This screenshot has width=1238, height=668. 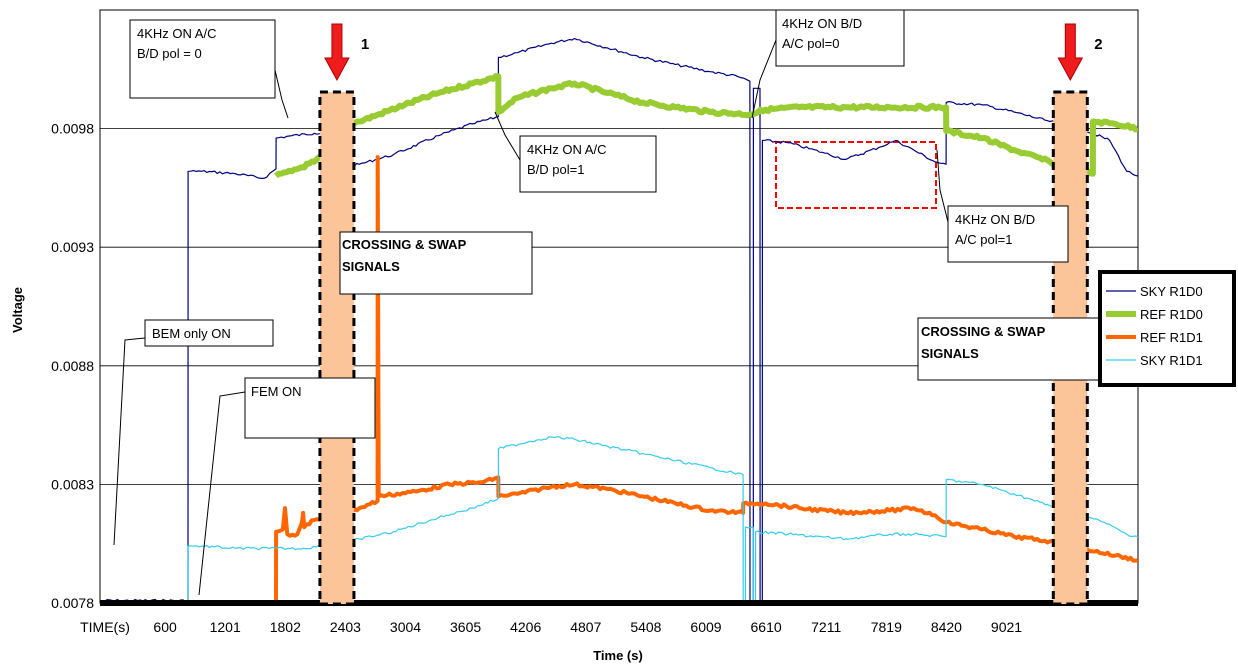 I want to click on x-tick-label: 4206, so click(x=525, y=627).